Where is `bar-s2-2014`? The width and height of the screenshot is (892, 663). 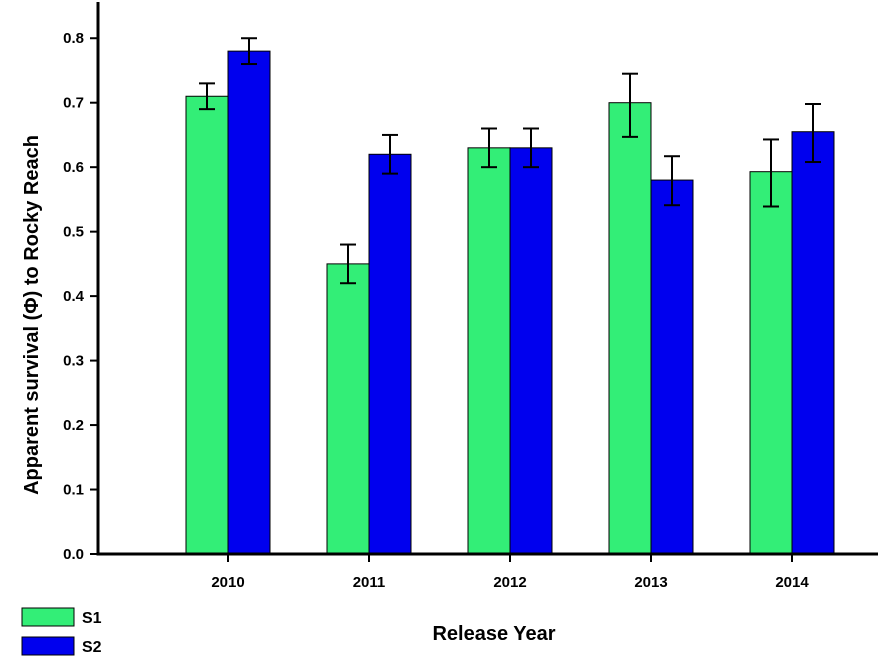
bar-s2-2014 is located at coordinates (813, 343).